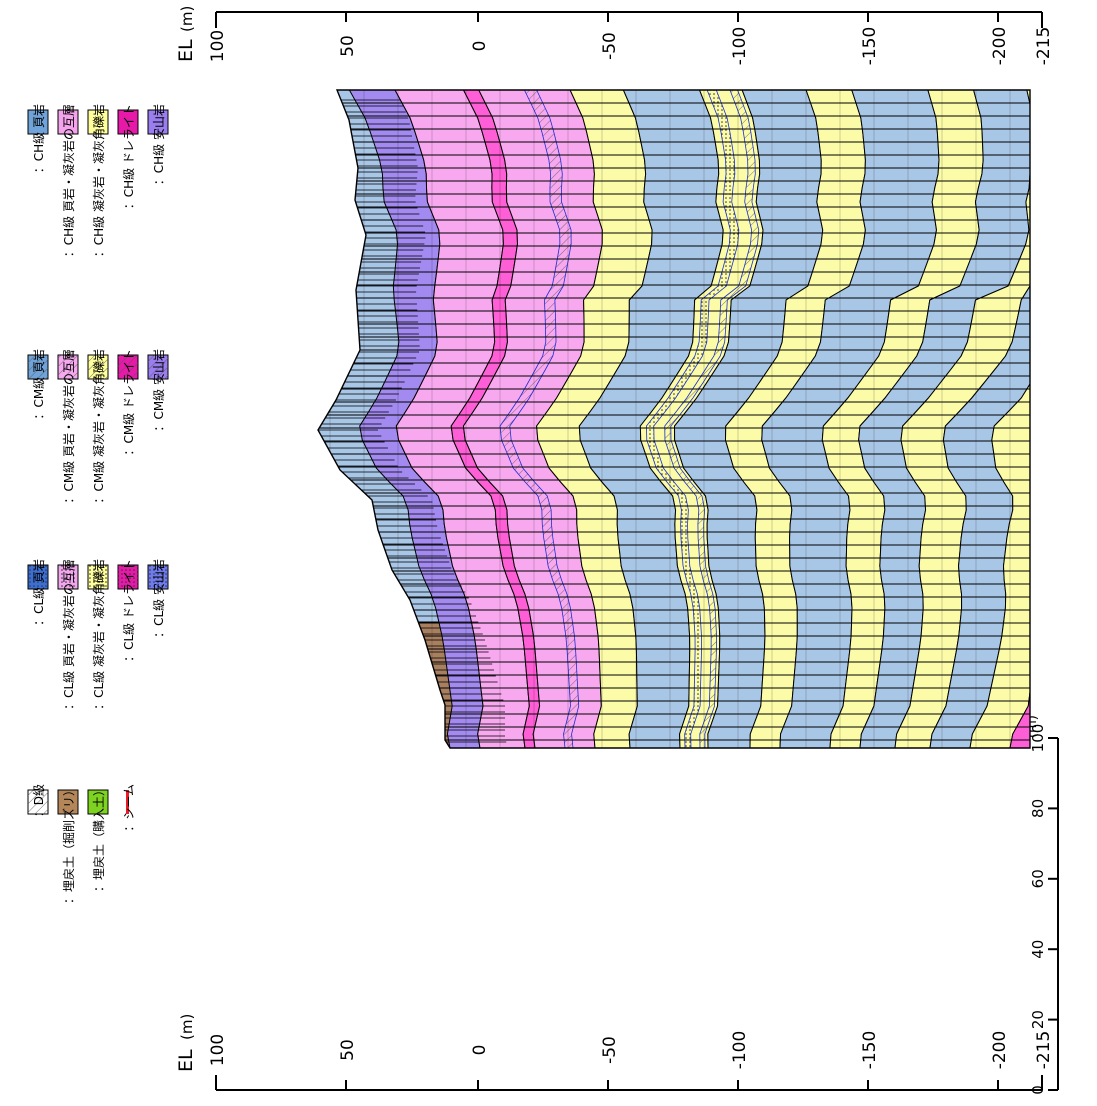 The image size is (1097, 1106). What do you see at coordinates (1044, 1050) in the screenshot?
I see `left-axis-tick-label: -215` at bounding box center [1044, 1050].